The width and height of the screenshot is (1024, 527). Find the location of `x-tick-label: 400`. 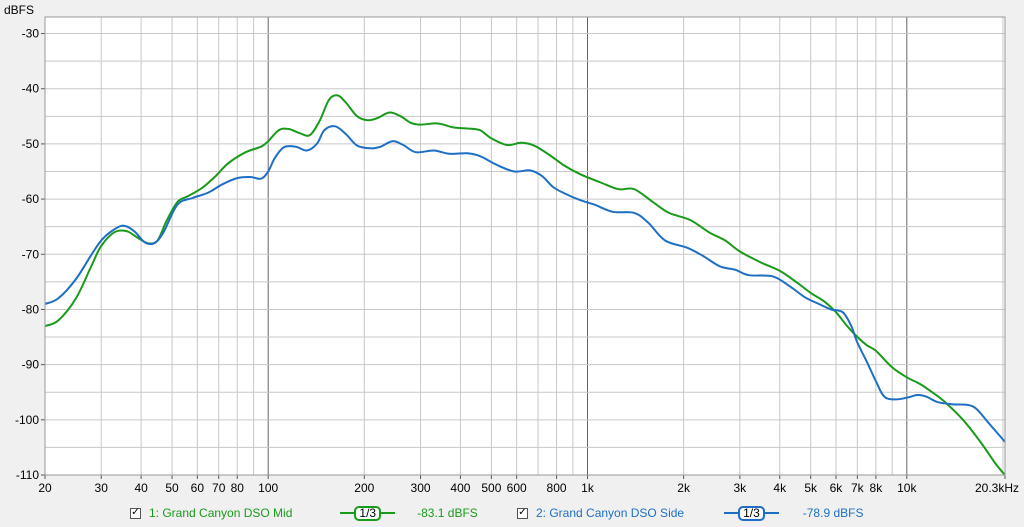

x-tick-label: 400 is located at coordinates (460, 488).